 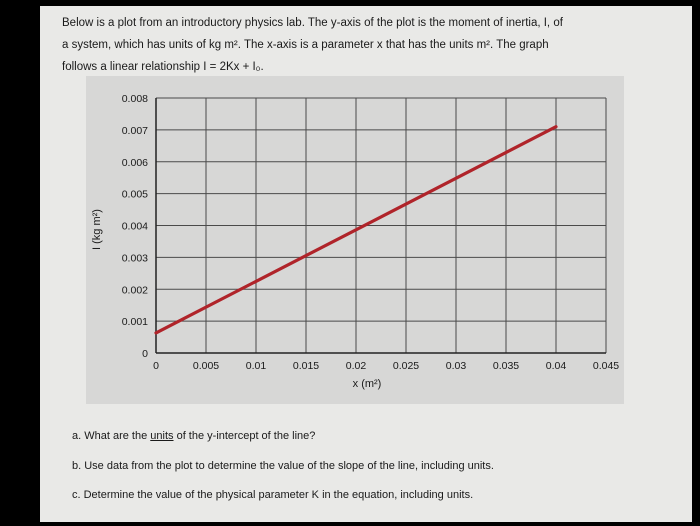 I want to click on y-tick-label: 0.004, so click(x=135, y=227).